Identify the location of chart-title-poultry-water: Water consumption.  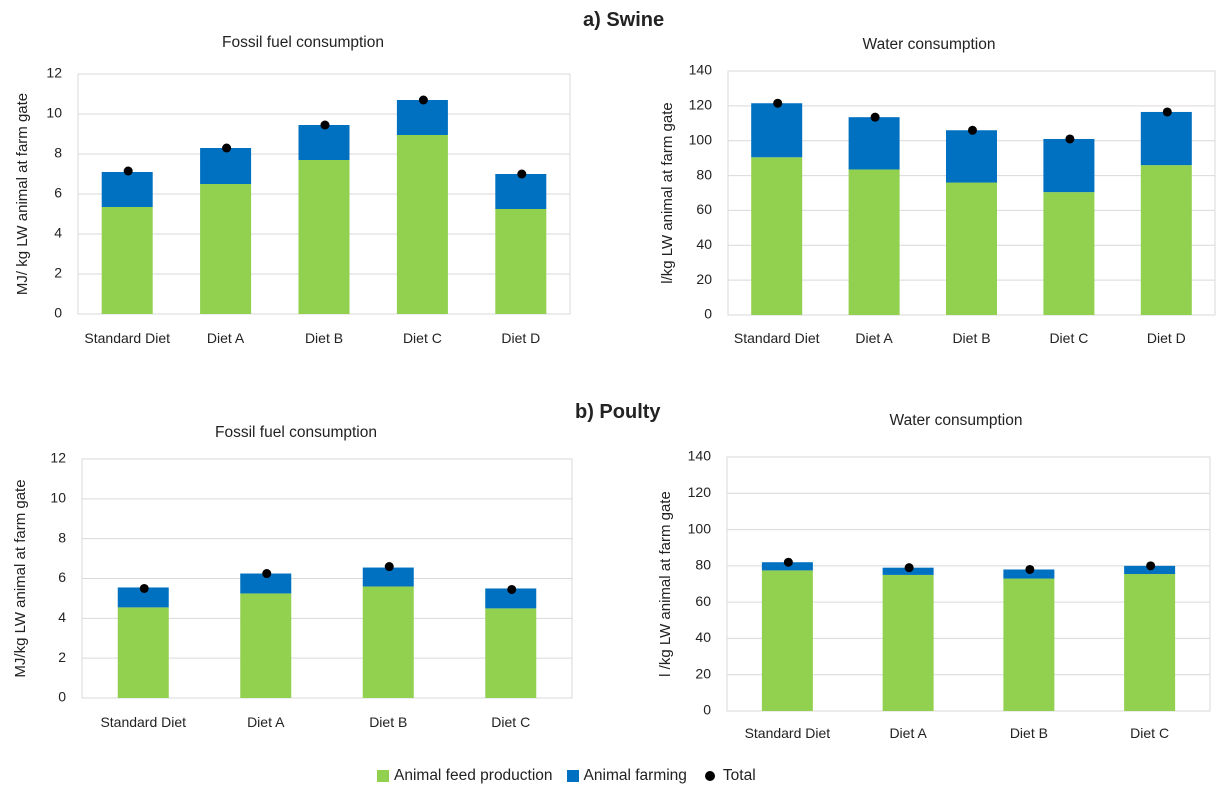
(956, 420).